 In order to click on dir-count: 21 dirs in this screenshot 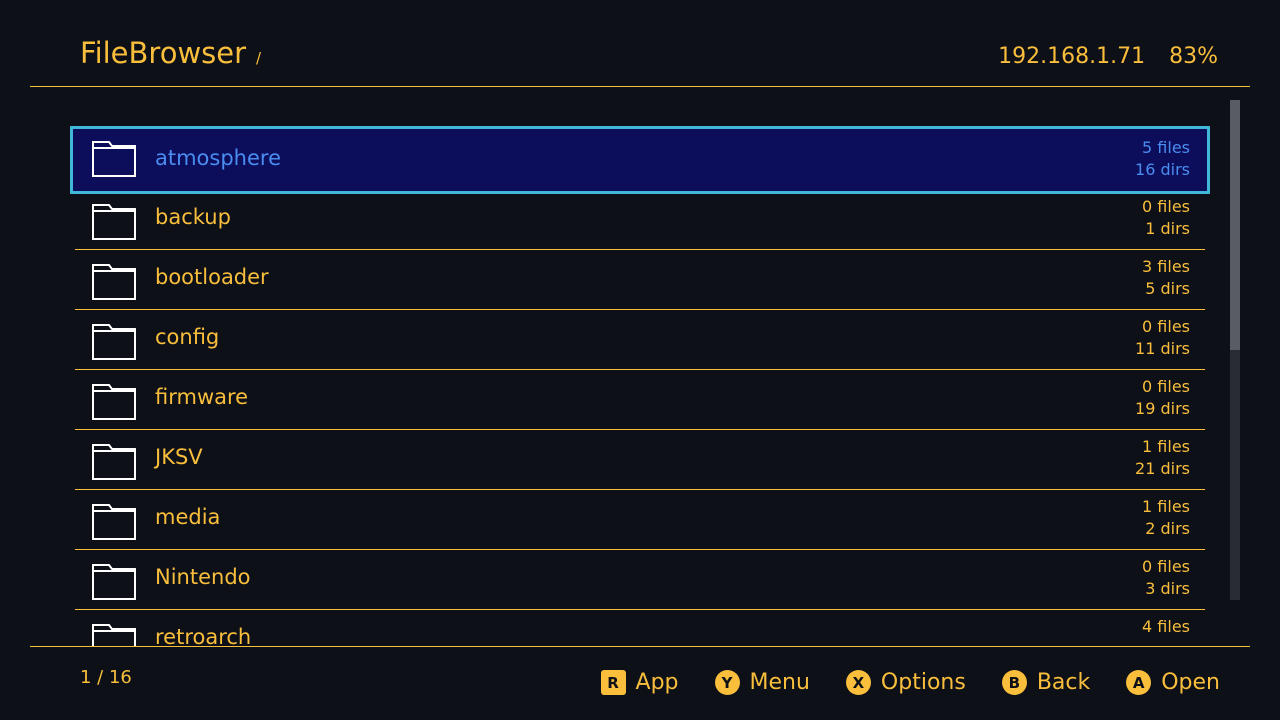, I will do `click(1162, 468)`.